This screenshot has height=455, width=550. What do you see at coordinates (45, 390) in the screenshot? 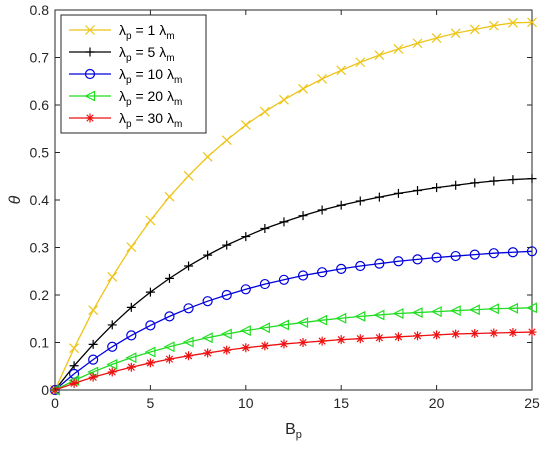
I see `y-tick-label: 0` at bounding box center [45, 390].